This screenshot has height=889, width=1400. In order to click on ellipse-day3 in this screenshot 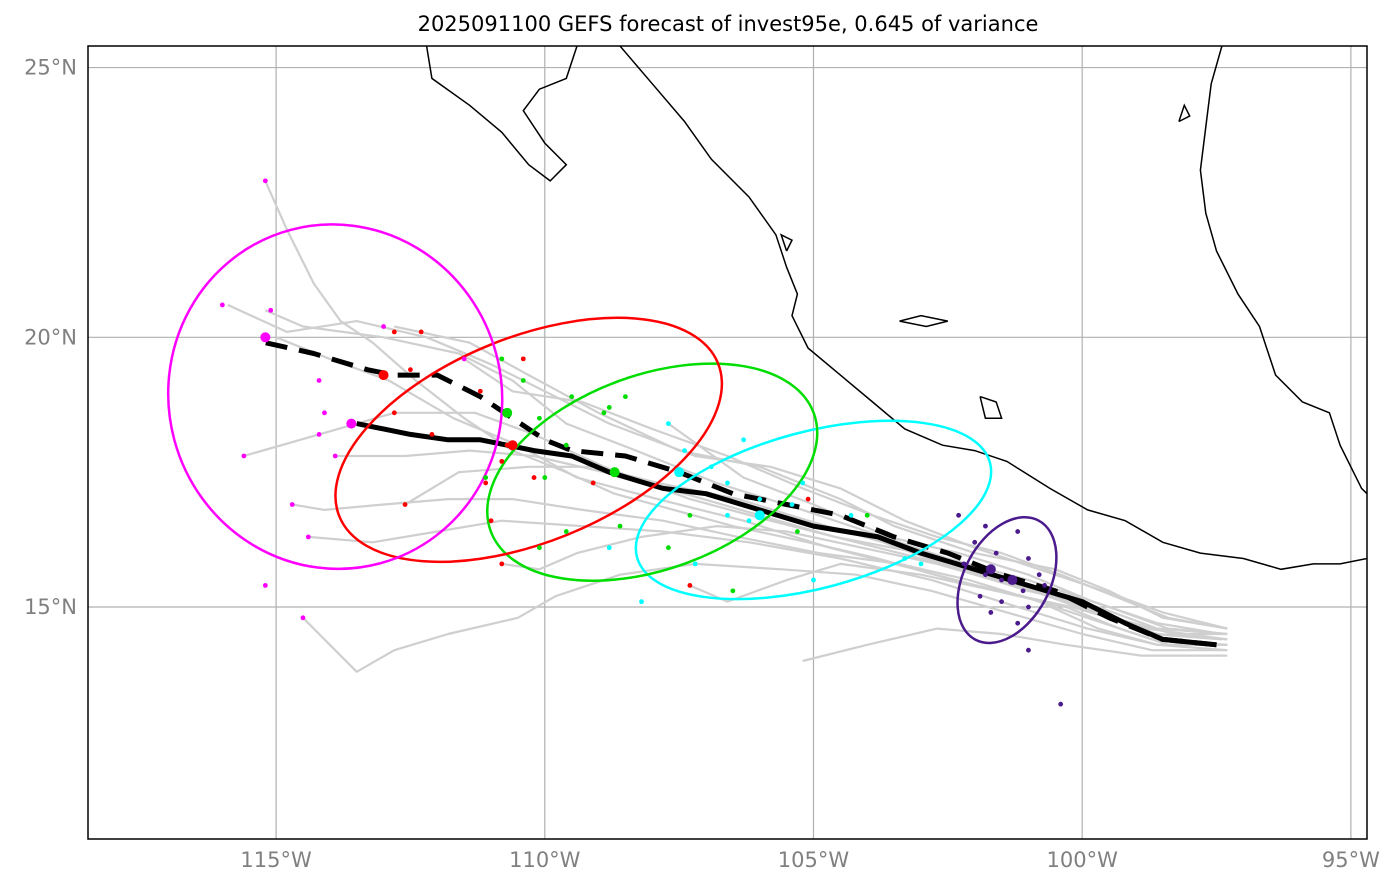, I will do `click(652, 472)`.